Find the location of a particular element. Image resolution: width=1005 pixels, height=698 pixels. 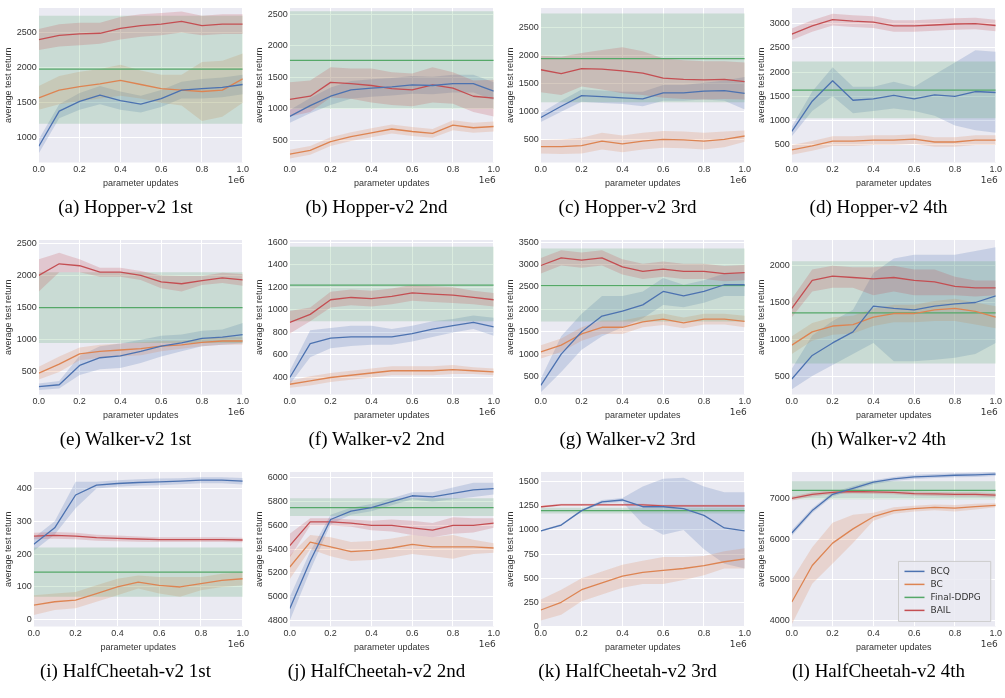

legend-label: Final-DDPG is located at coordinates (955, 596).